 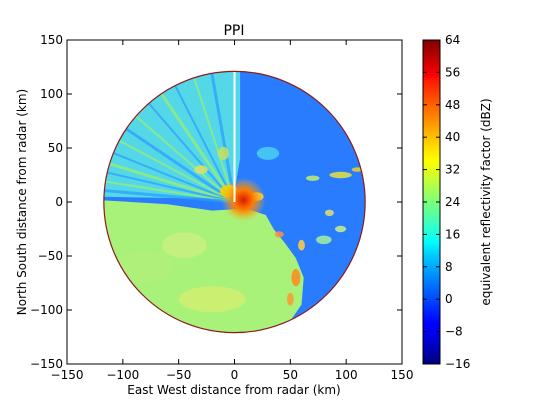 I want to click on x-tick-label: −100, so click(x=122, y=375).